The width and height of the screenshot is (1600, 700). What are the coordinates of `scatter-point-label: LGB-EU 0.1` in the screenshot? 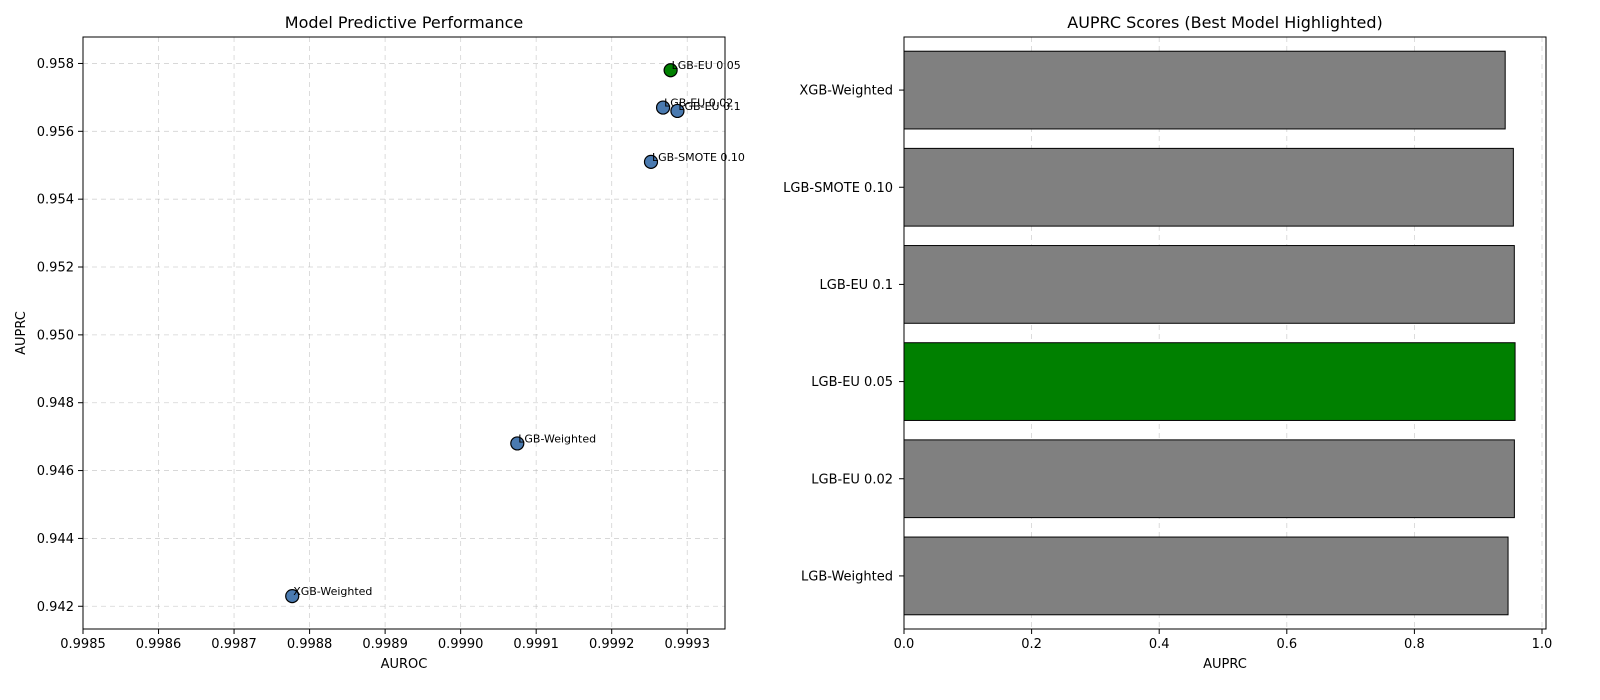 It's located at (709, 106).